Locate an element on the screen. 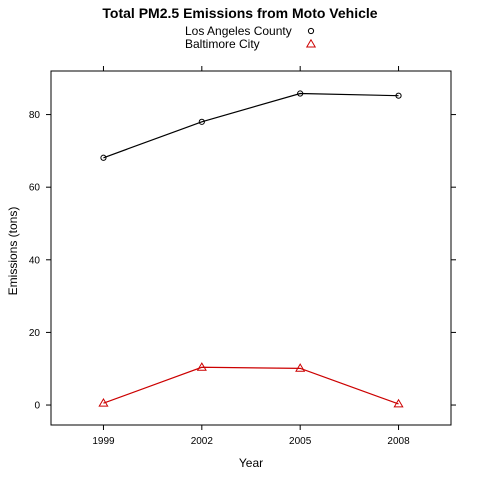 The image size is (480, 480). y-tick-label: 80 is located at coordinates (35, 115).